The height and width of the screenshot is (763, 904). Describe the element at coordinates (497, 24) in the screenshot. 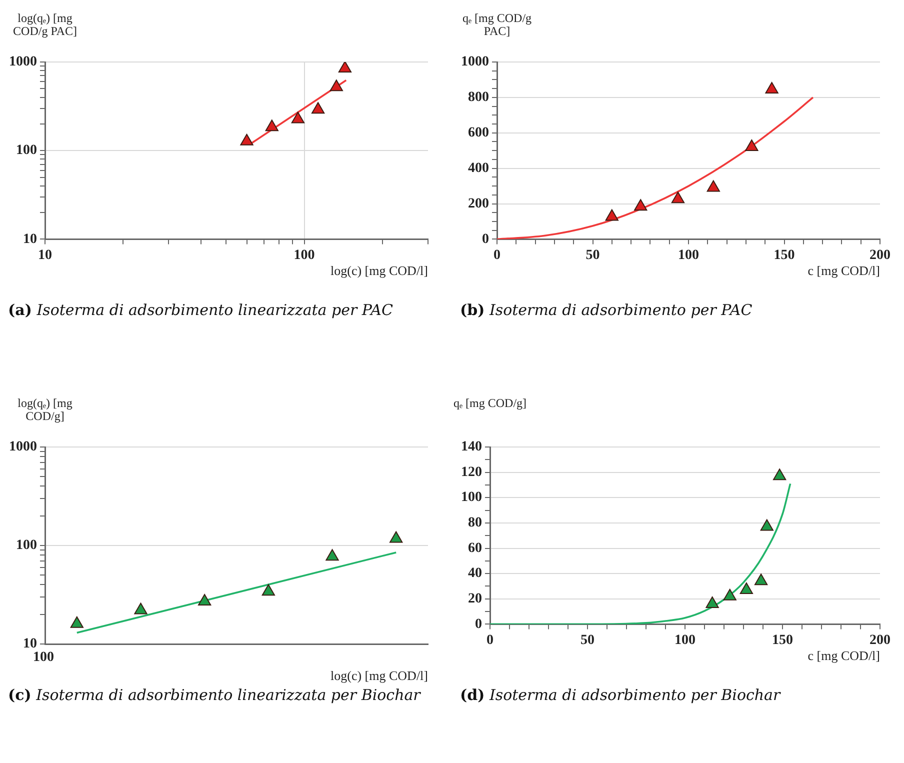

I see `y-axis-title: qₑ [mg COD/g PAC]` at that location.